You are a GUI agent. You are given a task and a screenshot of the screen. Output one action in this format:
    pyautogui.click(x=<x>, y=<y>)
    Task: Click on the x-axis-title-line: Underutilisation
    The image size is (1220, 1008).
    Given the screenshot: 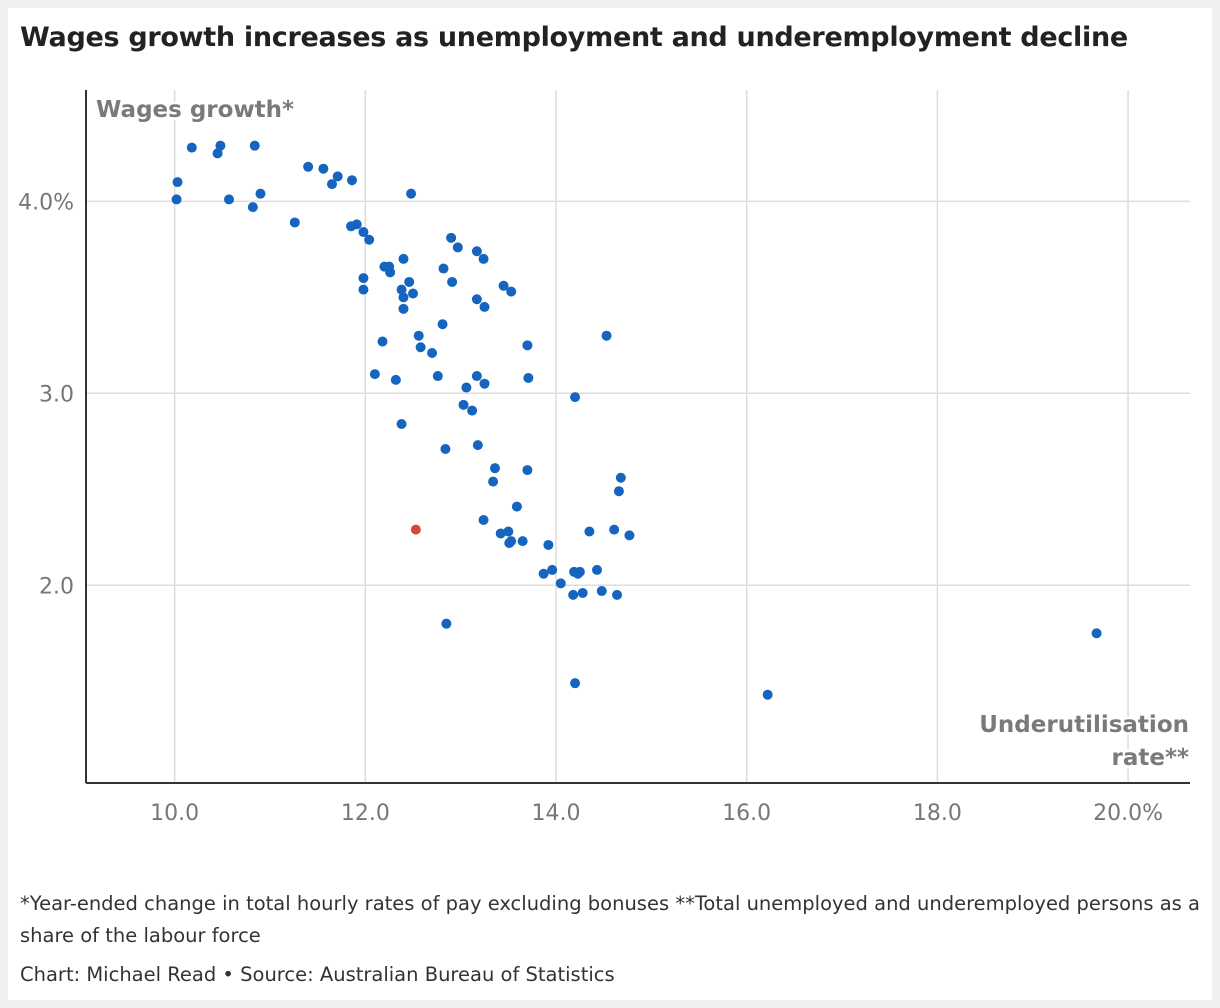 What is the action you would take?
    pyautogui.click(x=1084, y=725)
    